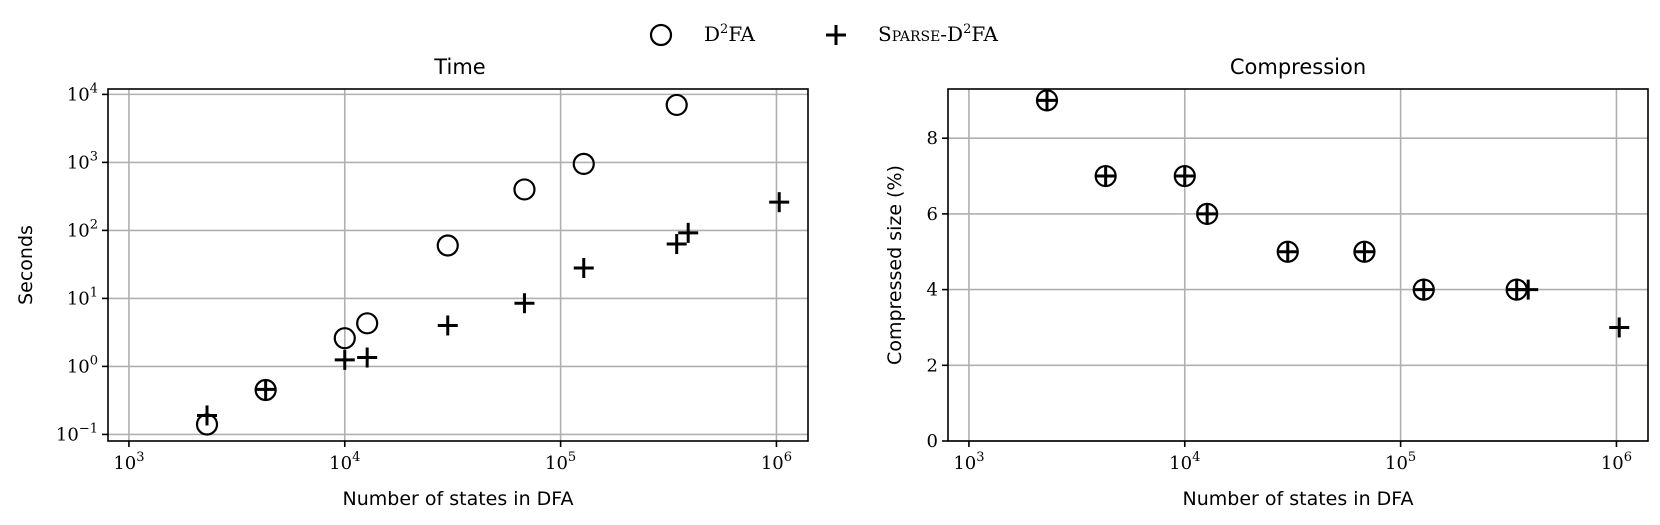  What do you see at coordinates (82, 229) in the screenshot?
I see `y-tick-label: 10²` at bounding box center [82, 229].